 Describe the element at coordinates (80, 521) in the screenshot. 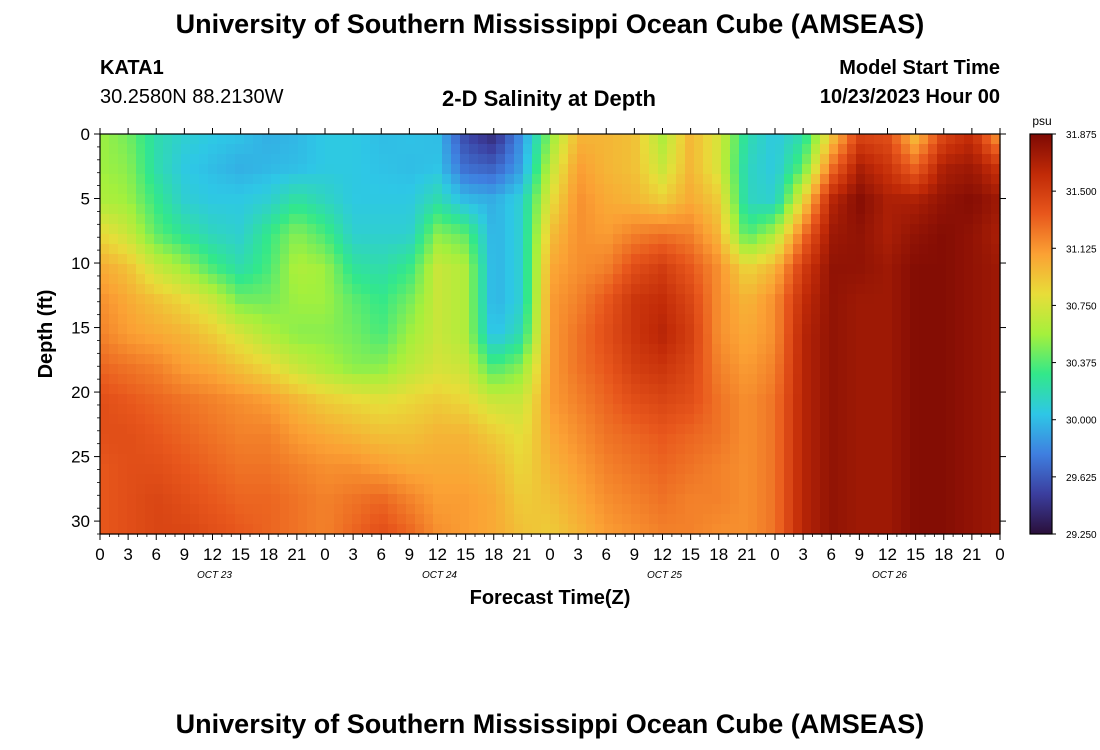

I see `y-tick-label: 30` at that location.